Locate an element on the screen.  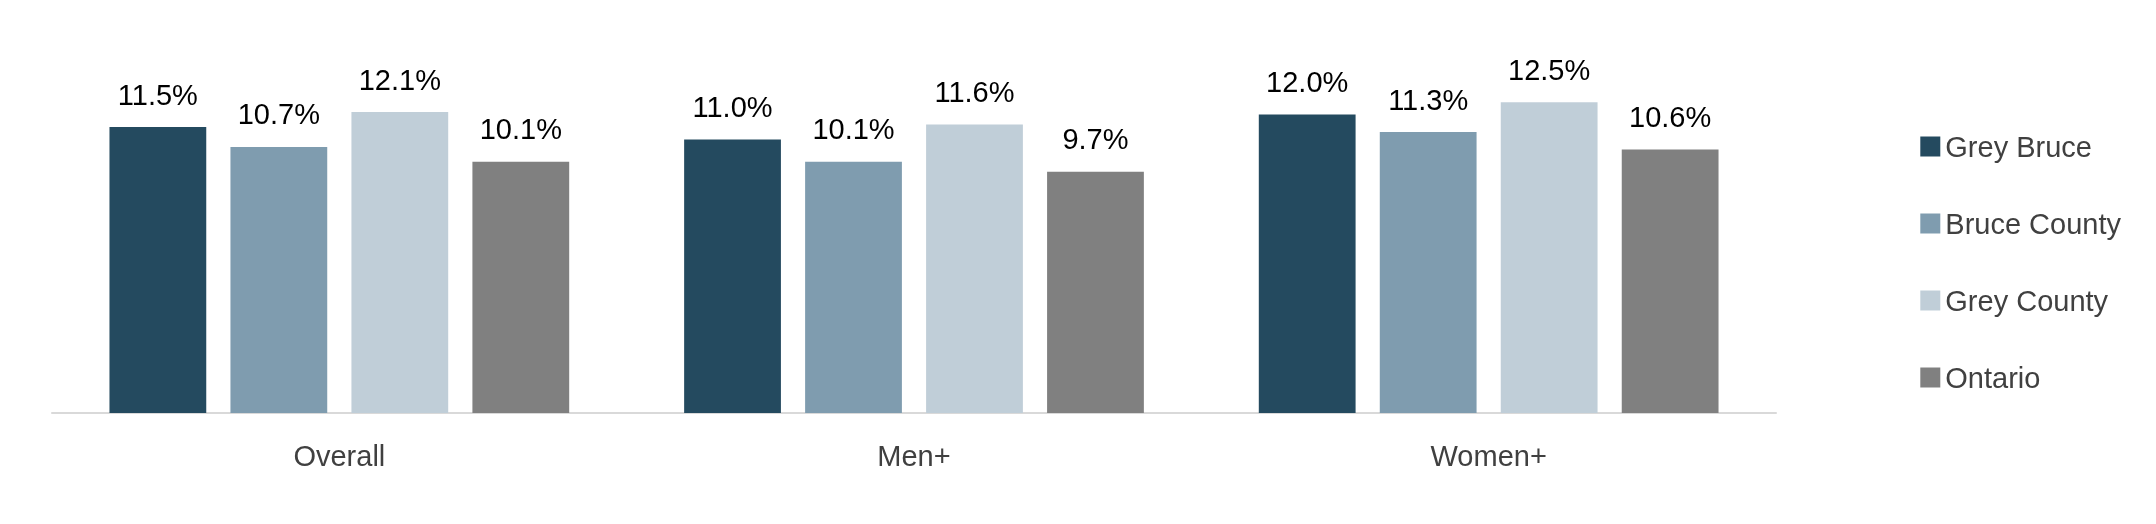
data-label: 11.6% is located at coordinates (974, 92).